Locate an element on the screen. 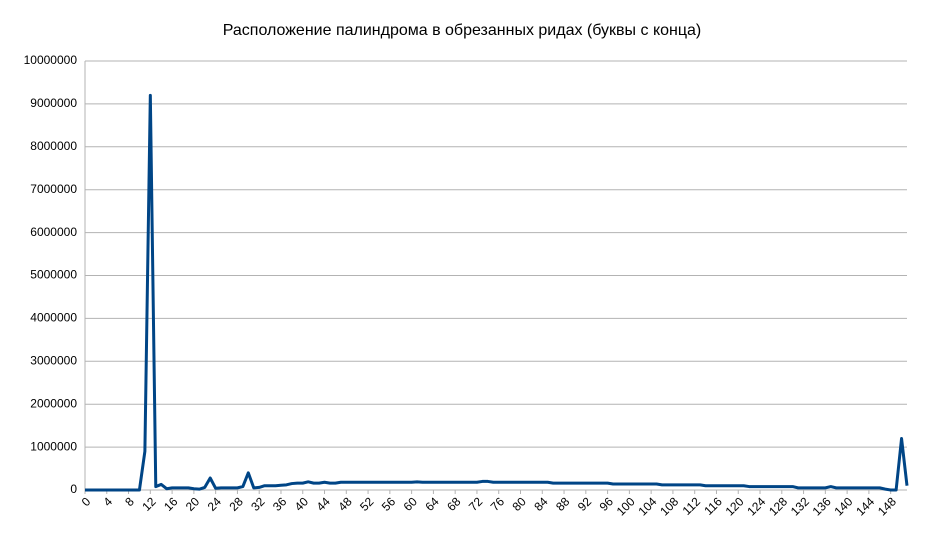 The width and height of the screenshot is (925, 544). x-tick-label: 28 is located at coordinates (236, 504).